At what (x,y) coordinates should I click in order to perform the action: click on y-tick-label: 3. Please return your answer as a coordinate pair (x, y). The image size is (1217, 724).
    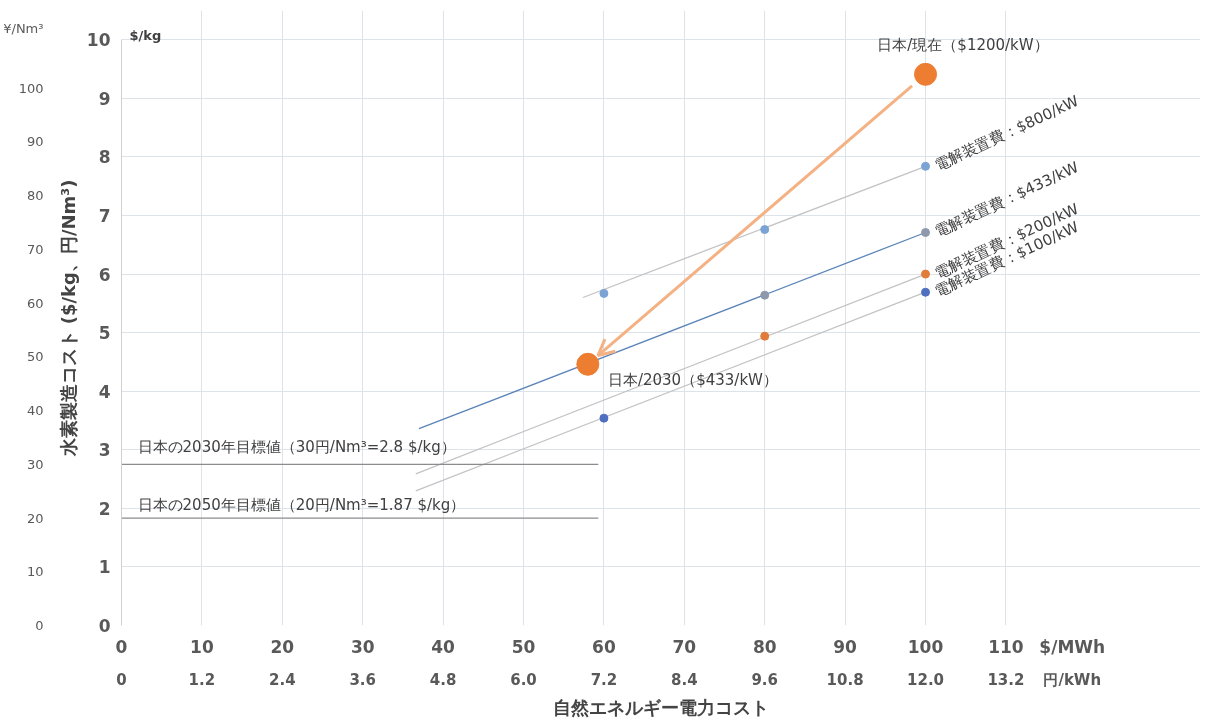
    Looking at the image, I should click on (104, 450).